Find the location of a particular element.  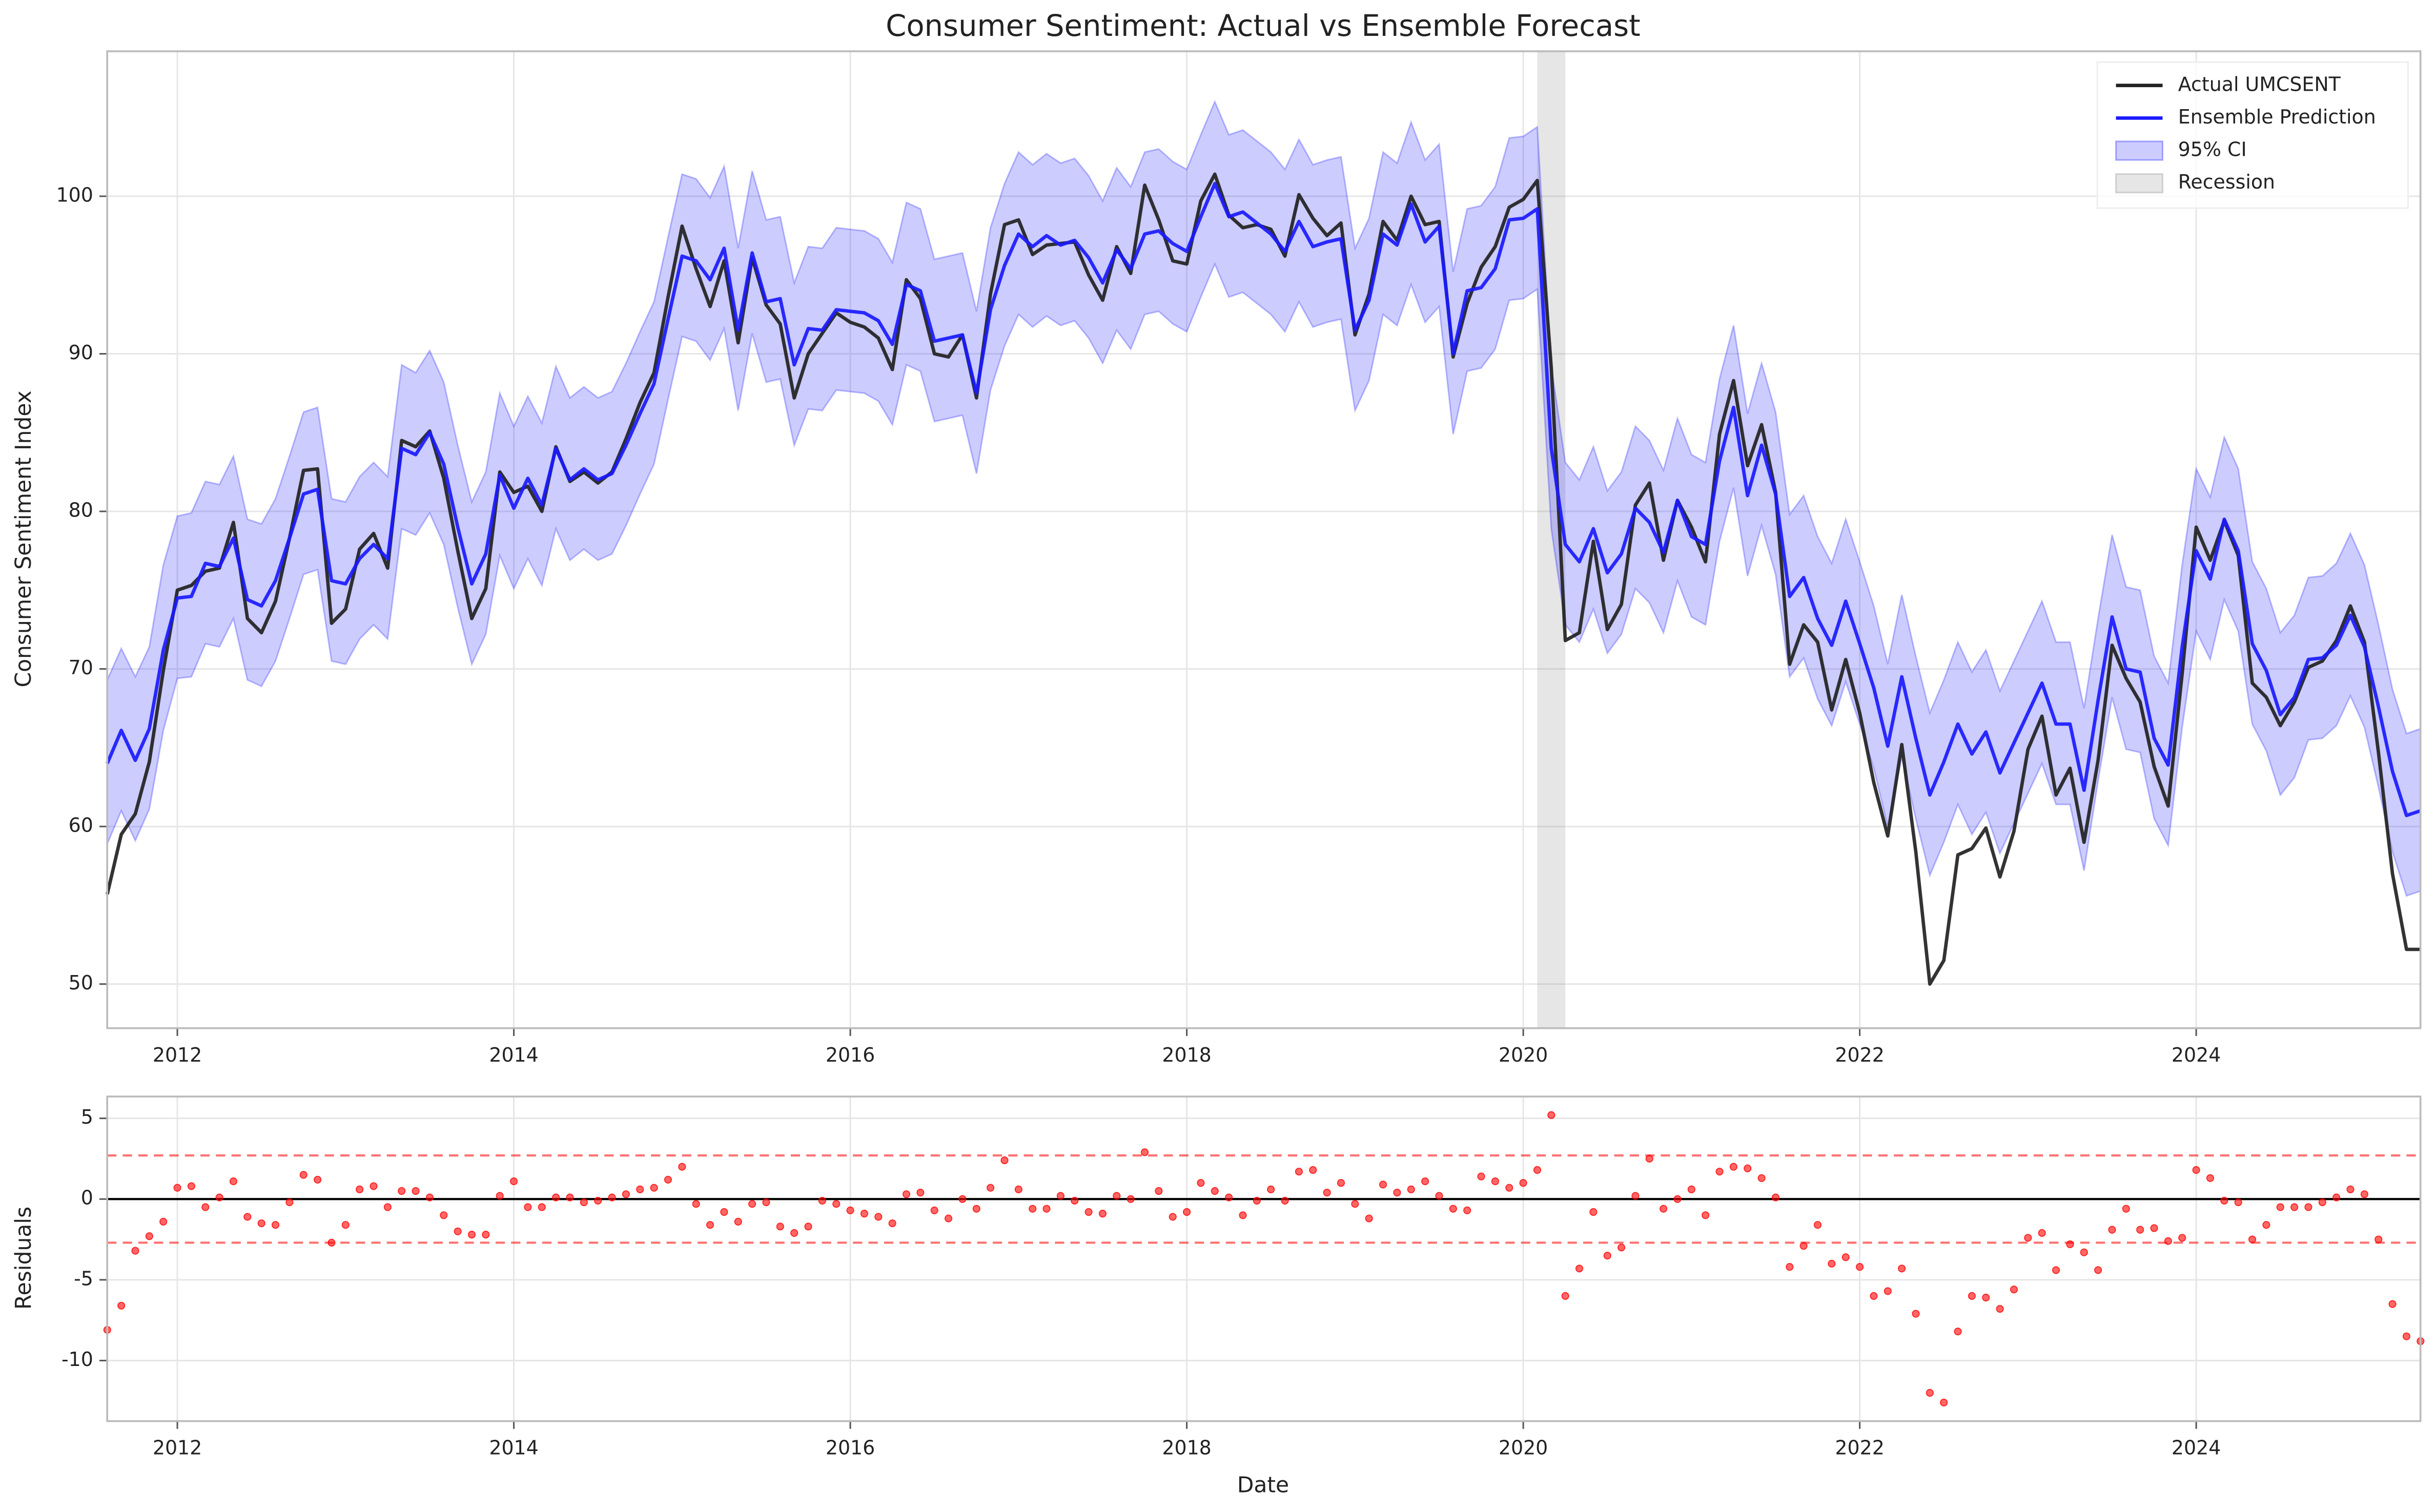

y-tick-label: 60 is located at coordinates (81, 825).